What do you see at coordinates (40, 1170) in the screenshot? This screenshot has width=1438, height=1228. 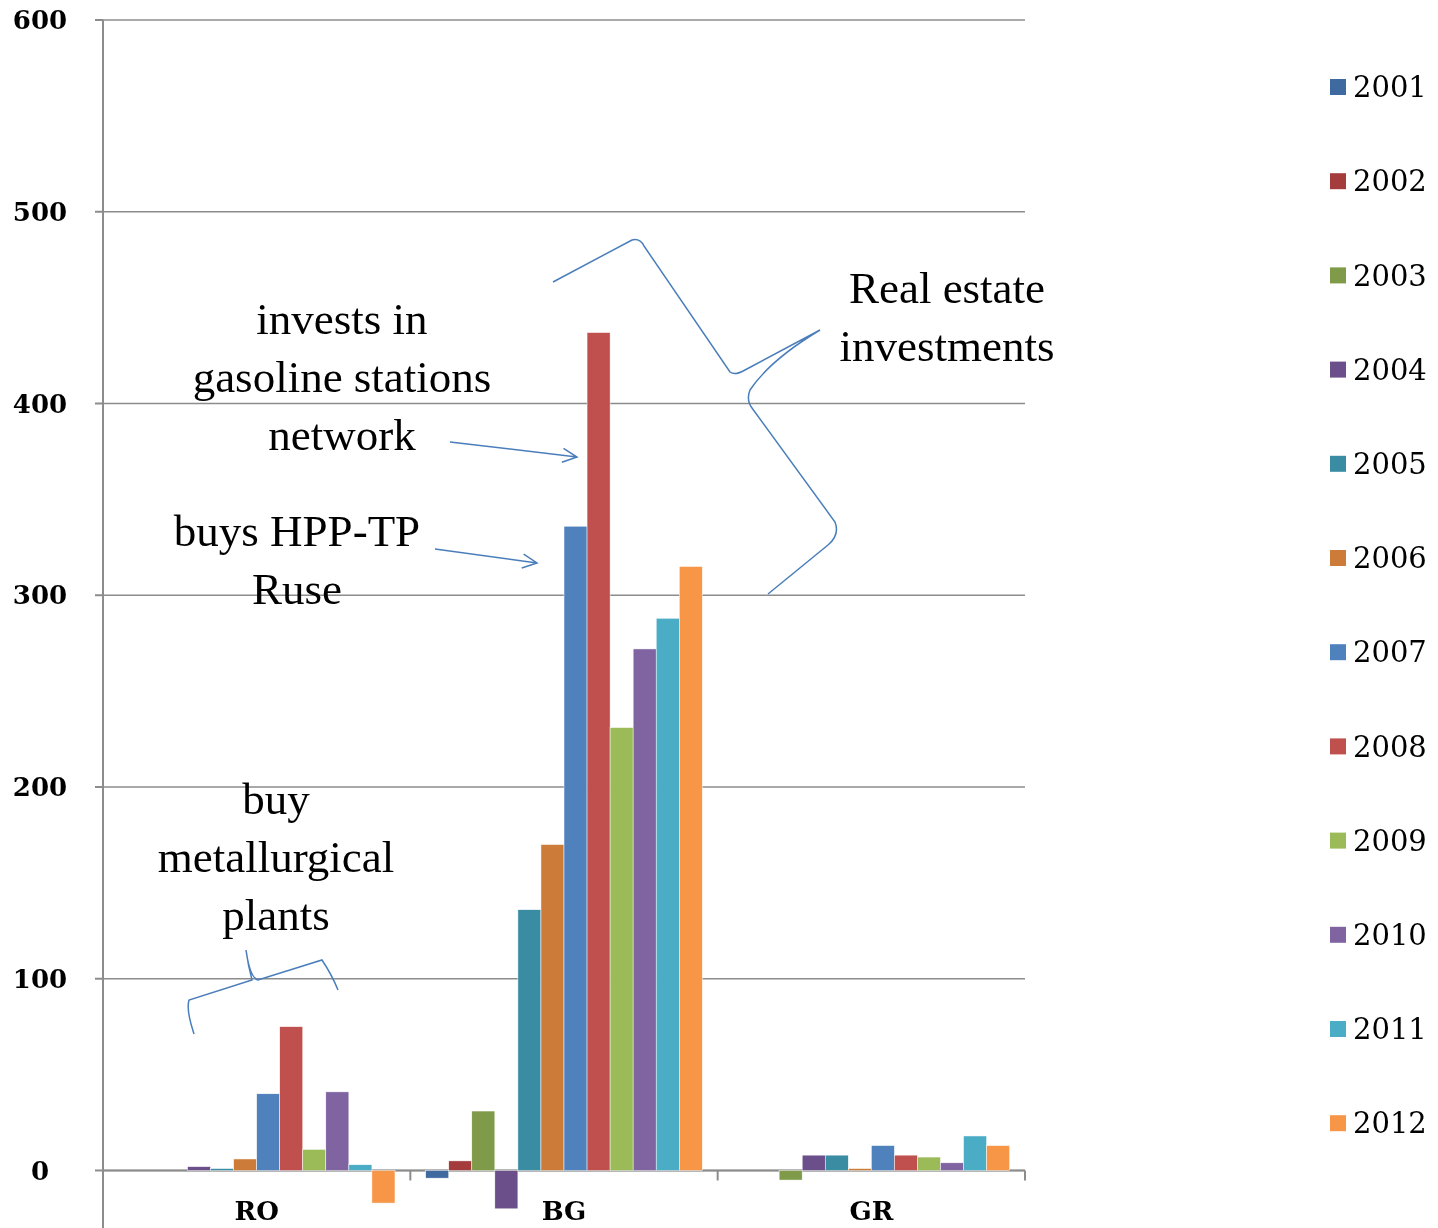 I see `y-tick-label: 0` at bounding box center [40, 1170].